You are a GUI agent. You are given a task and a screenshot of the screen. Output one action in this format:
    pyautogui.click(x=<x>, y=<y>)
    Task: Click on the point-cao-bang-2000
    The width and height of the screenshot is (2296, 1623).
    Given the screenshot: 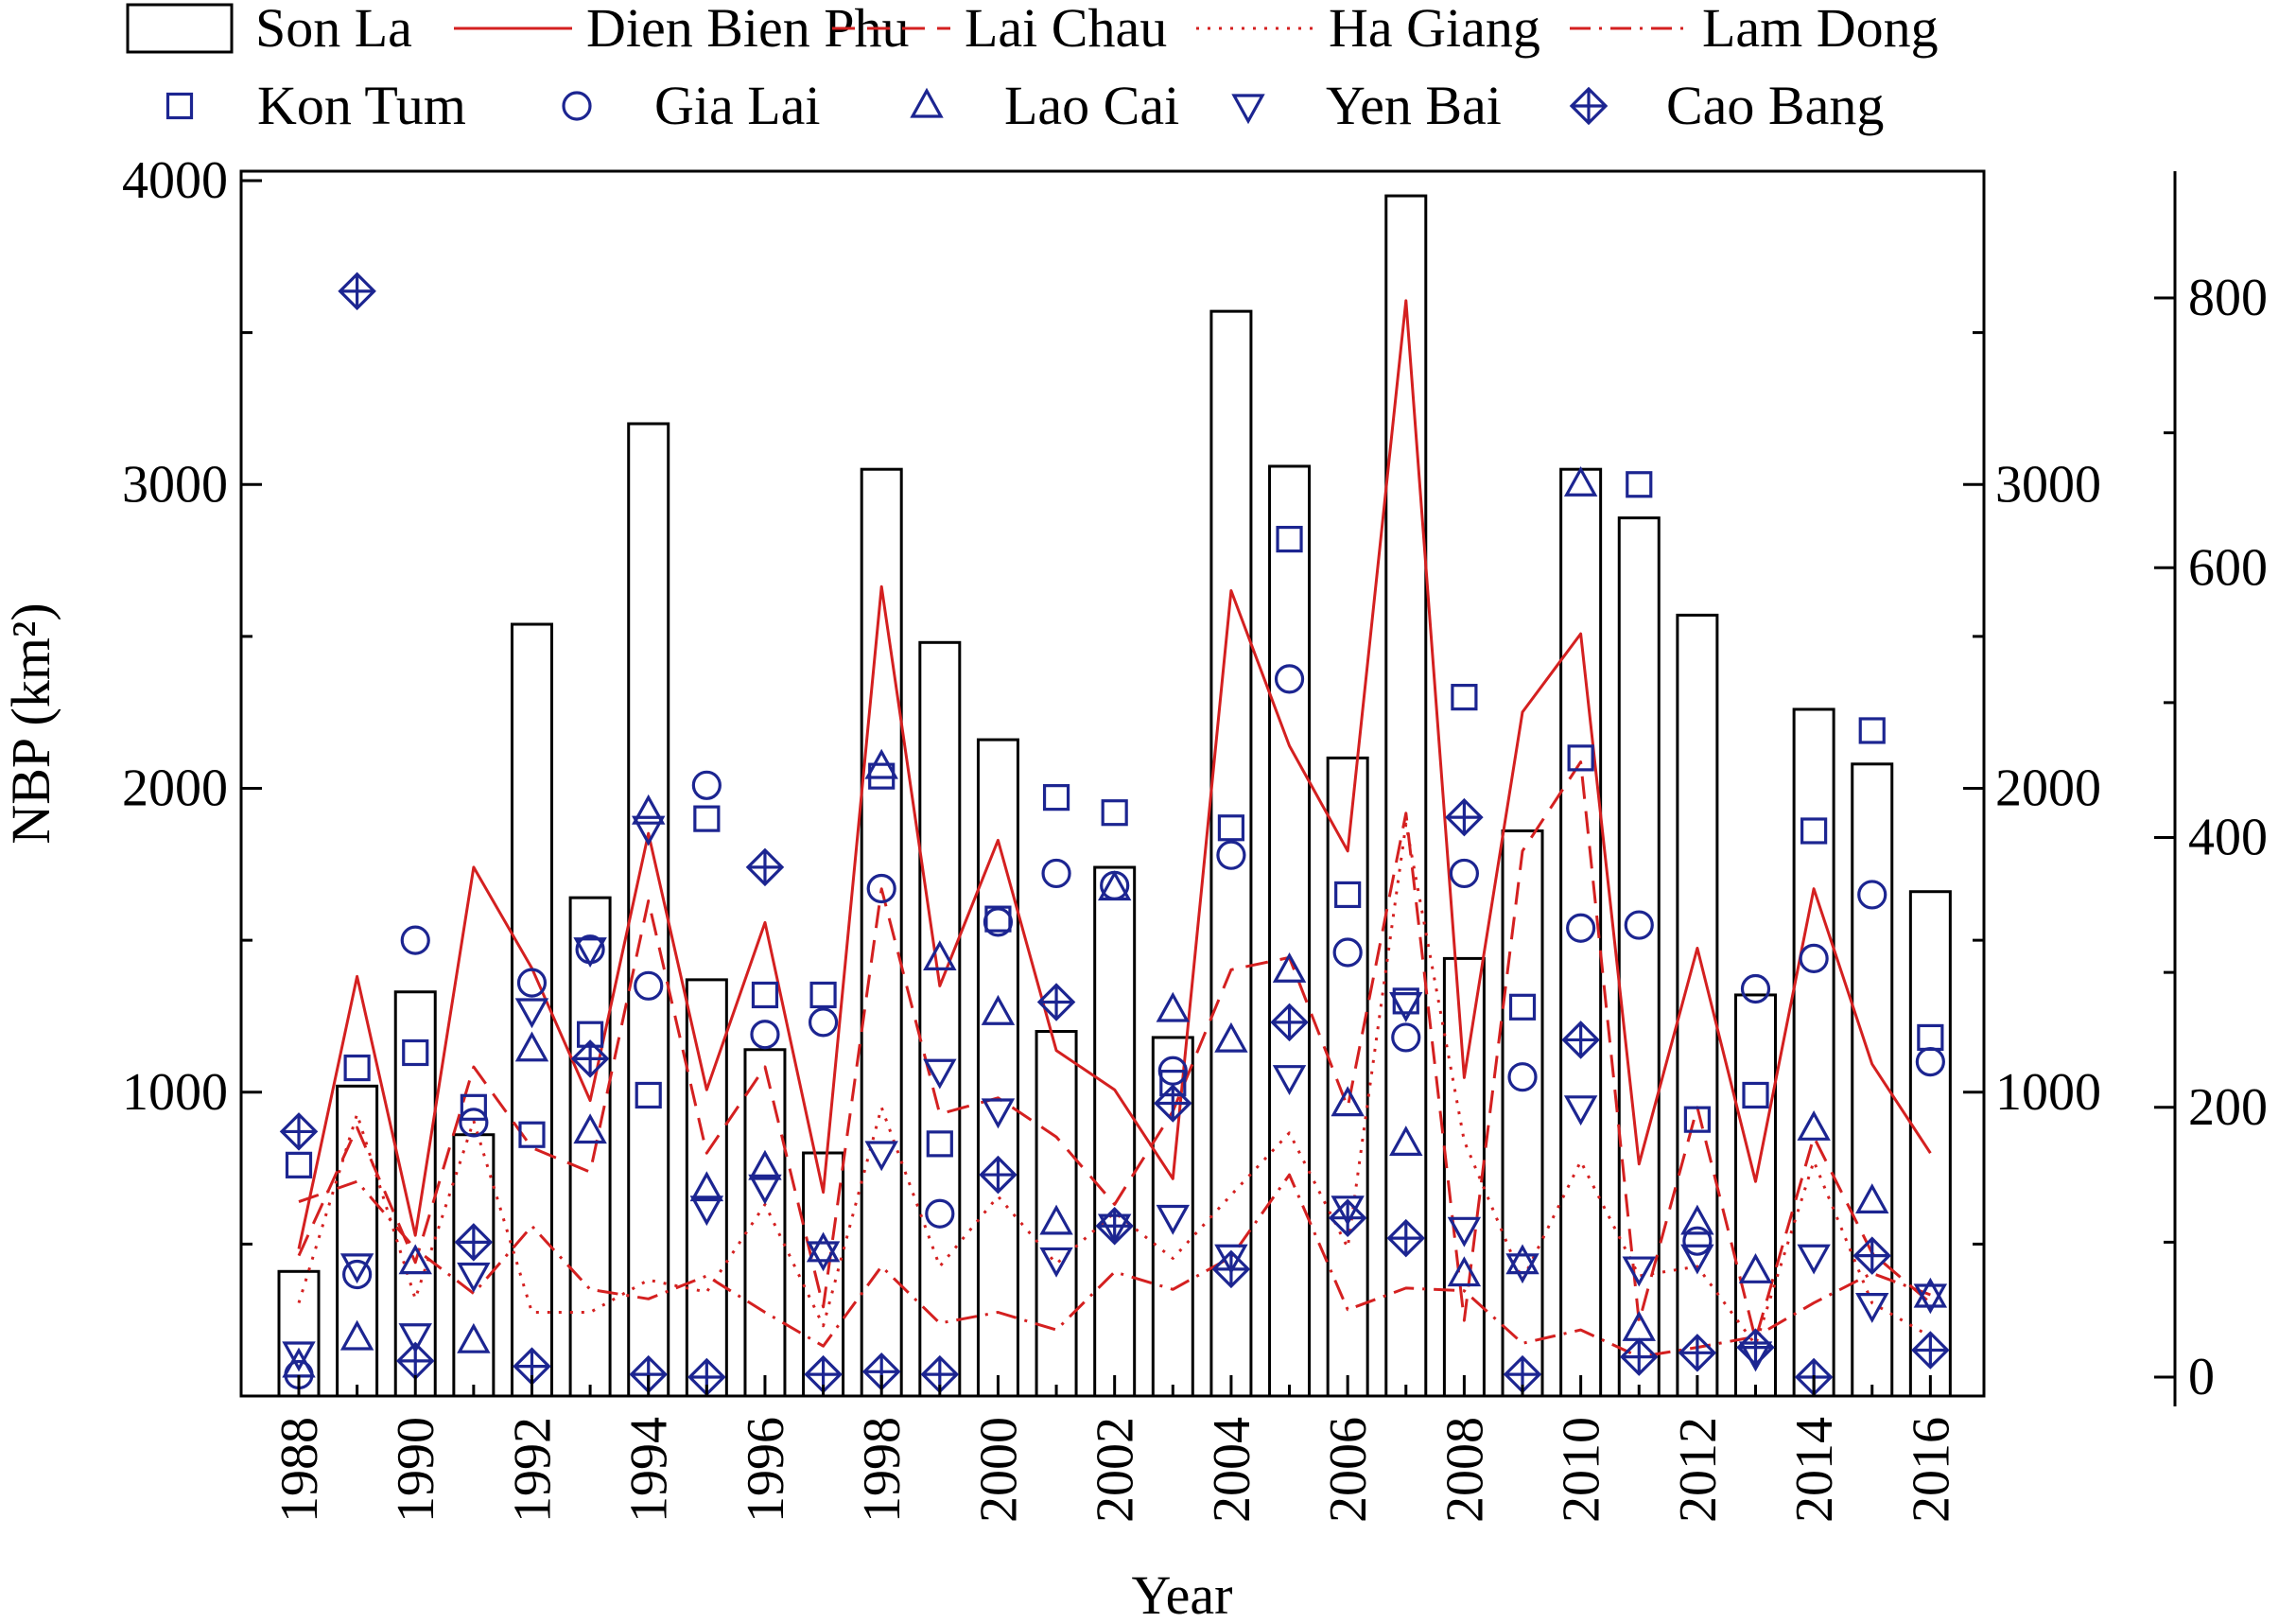 What is the action you would take?
    pyautogui.click(x=999, y=1175)
    